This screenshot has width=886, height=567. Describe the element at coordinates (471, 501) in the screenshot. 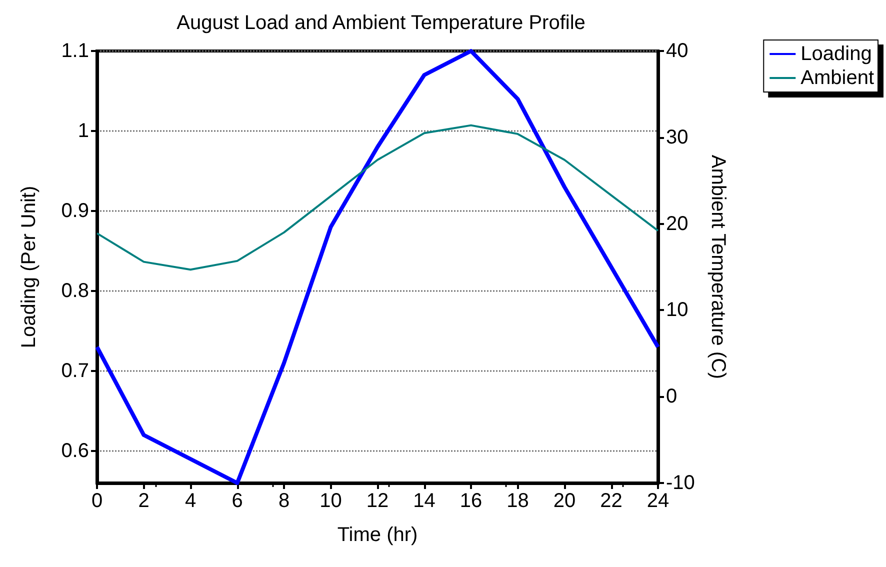

I see `x-tick-label: 16` at that location.